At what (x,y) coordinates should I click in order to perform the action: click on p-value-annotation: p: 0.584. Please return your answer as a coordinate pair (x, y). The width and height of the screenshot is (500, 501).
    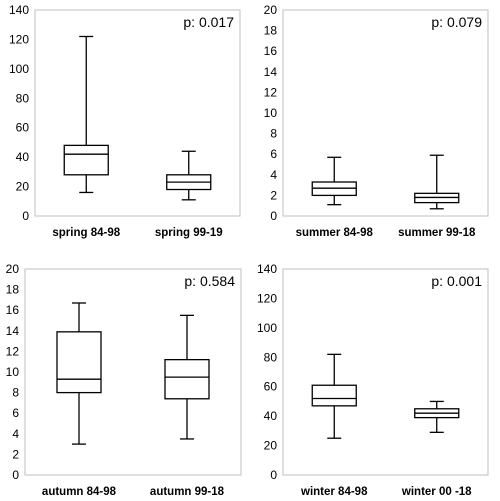
    Looking at the image, I should click on (209, 281).